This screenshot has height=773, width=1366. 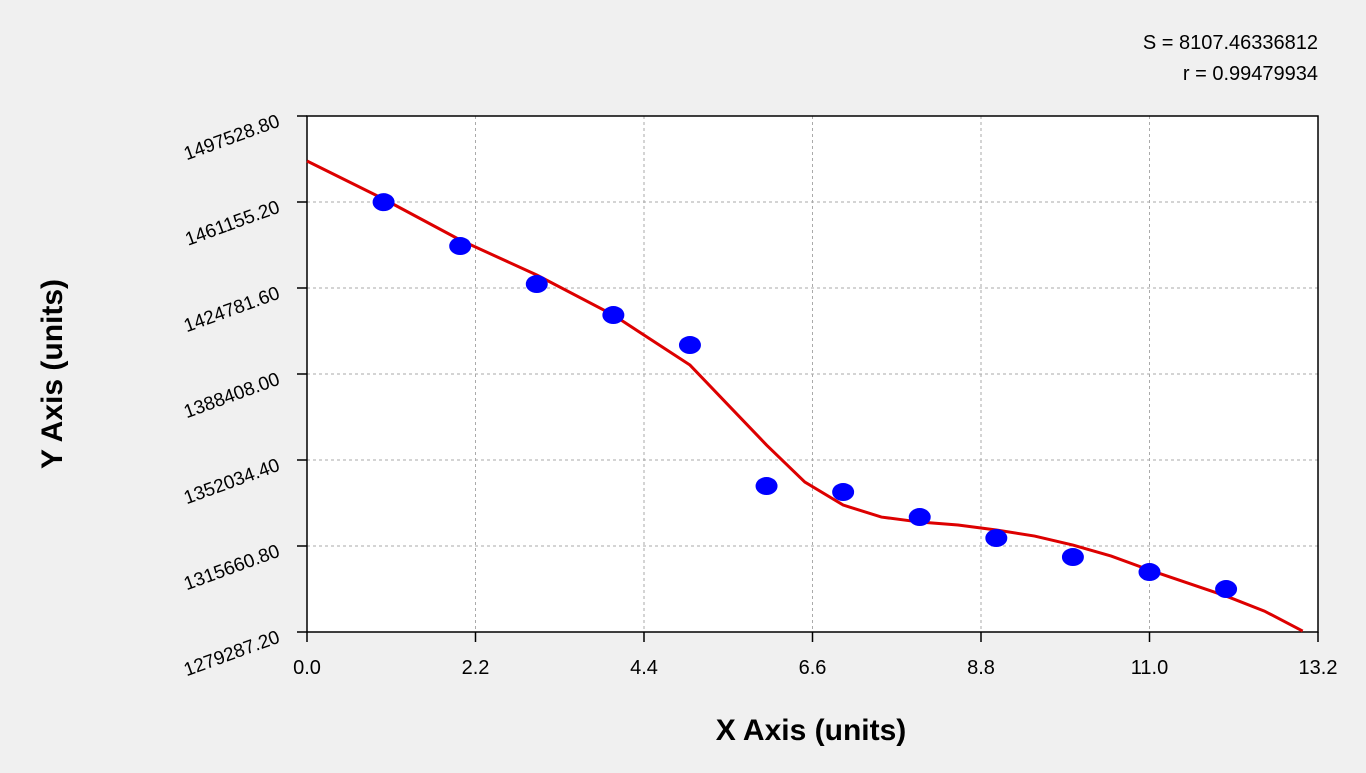 What do you see at coordinates (232, 568) in the screenshot?
I see `y-tick-label: 1315660.80` at bounding box center [232, 568].